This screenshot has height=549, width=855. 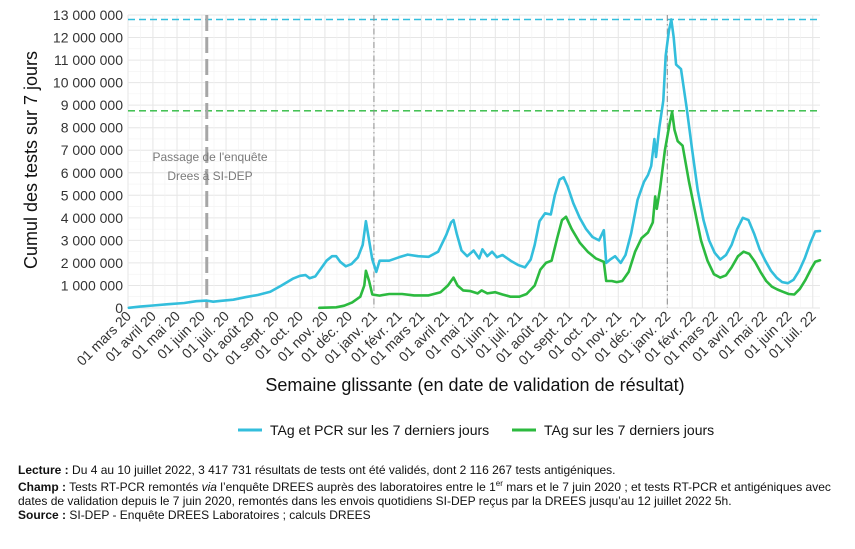 I want to click on y-tick-label: 2 000 000, so click(x=92, y=263).